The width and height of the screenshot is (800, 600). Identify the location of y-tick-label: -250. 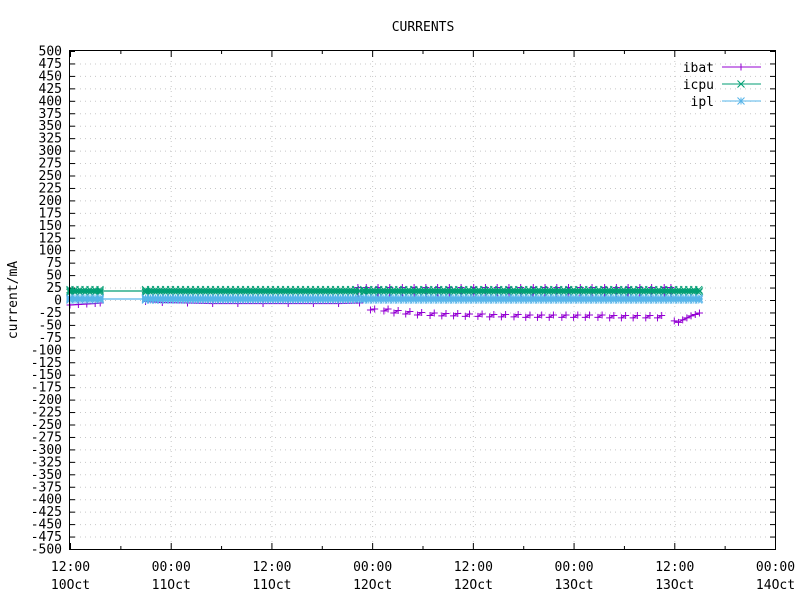
(46, 425).